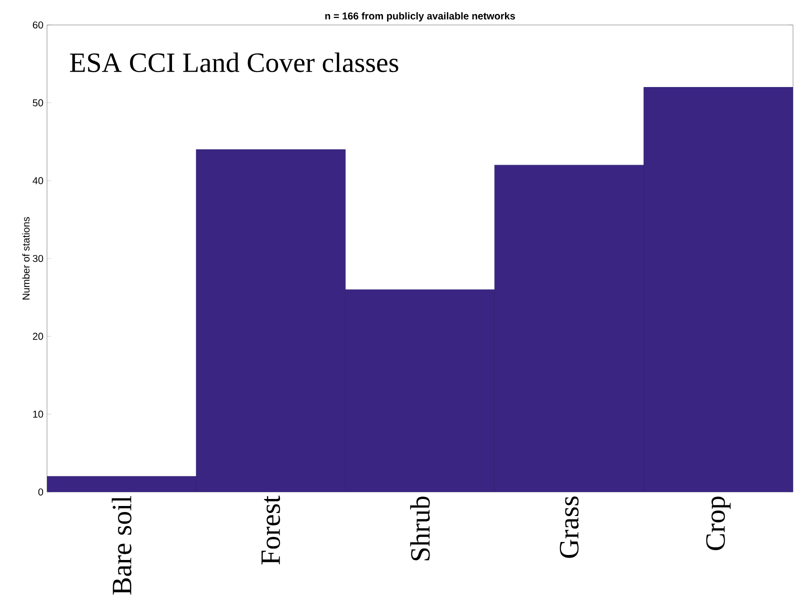  I want to click on y-tick-label: 20, so click(38, 336).